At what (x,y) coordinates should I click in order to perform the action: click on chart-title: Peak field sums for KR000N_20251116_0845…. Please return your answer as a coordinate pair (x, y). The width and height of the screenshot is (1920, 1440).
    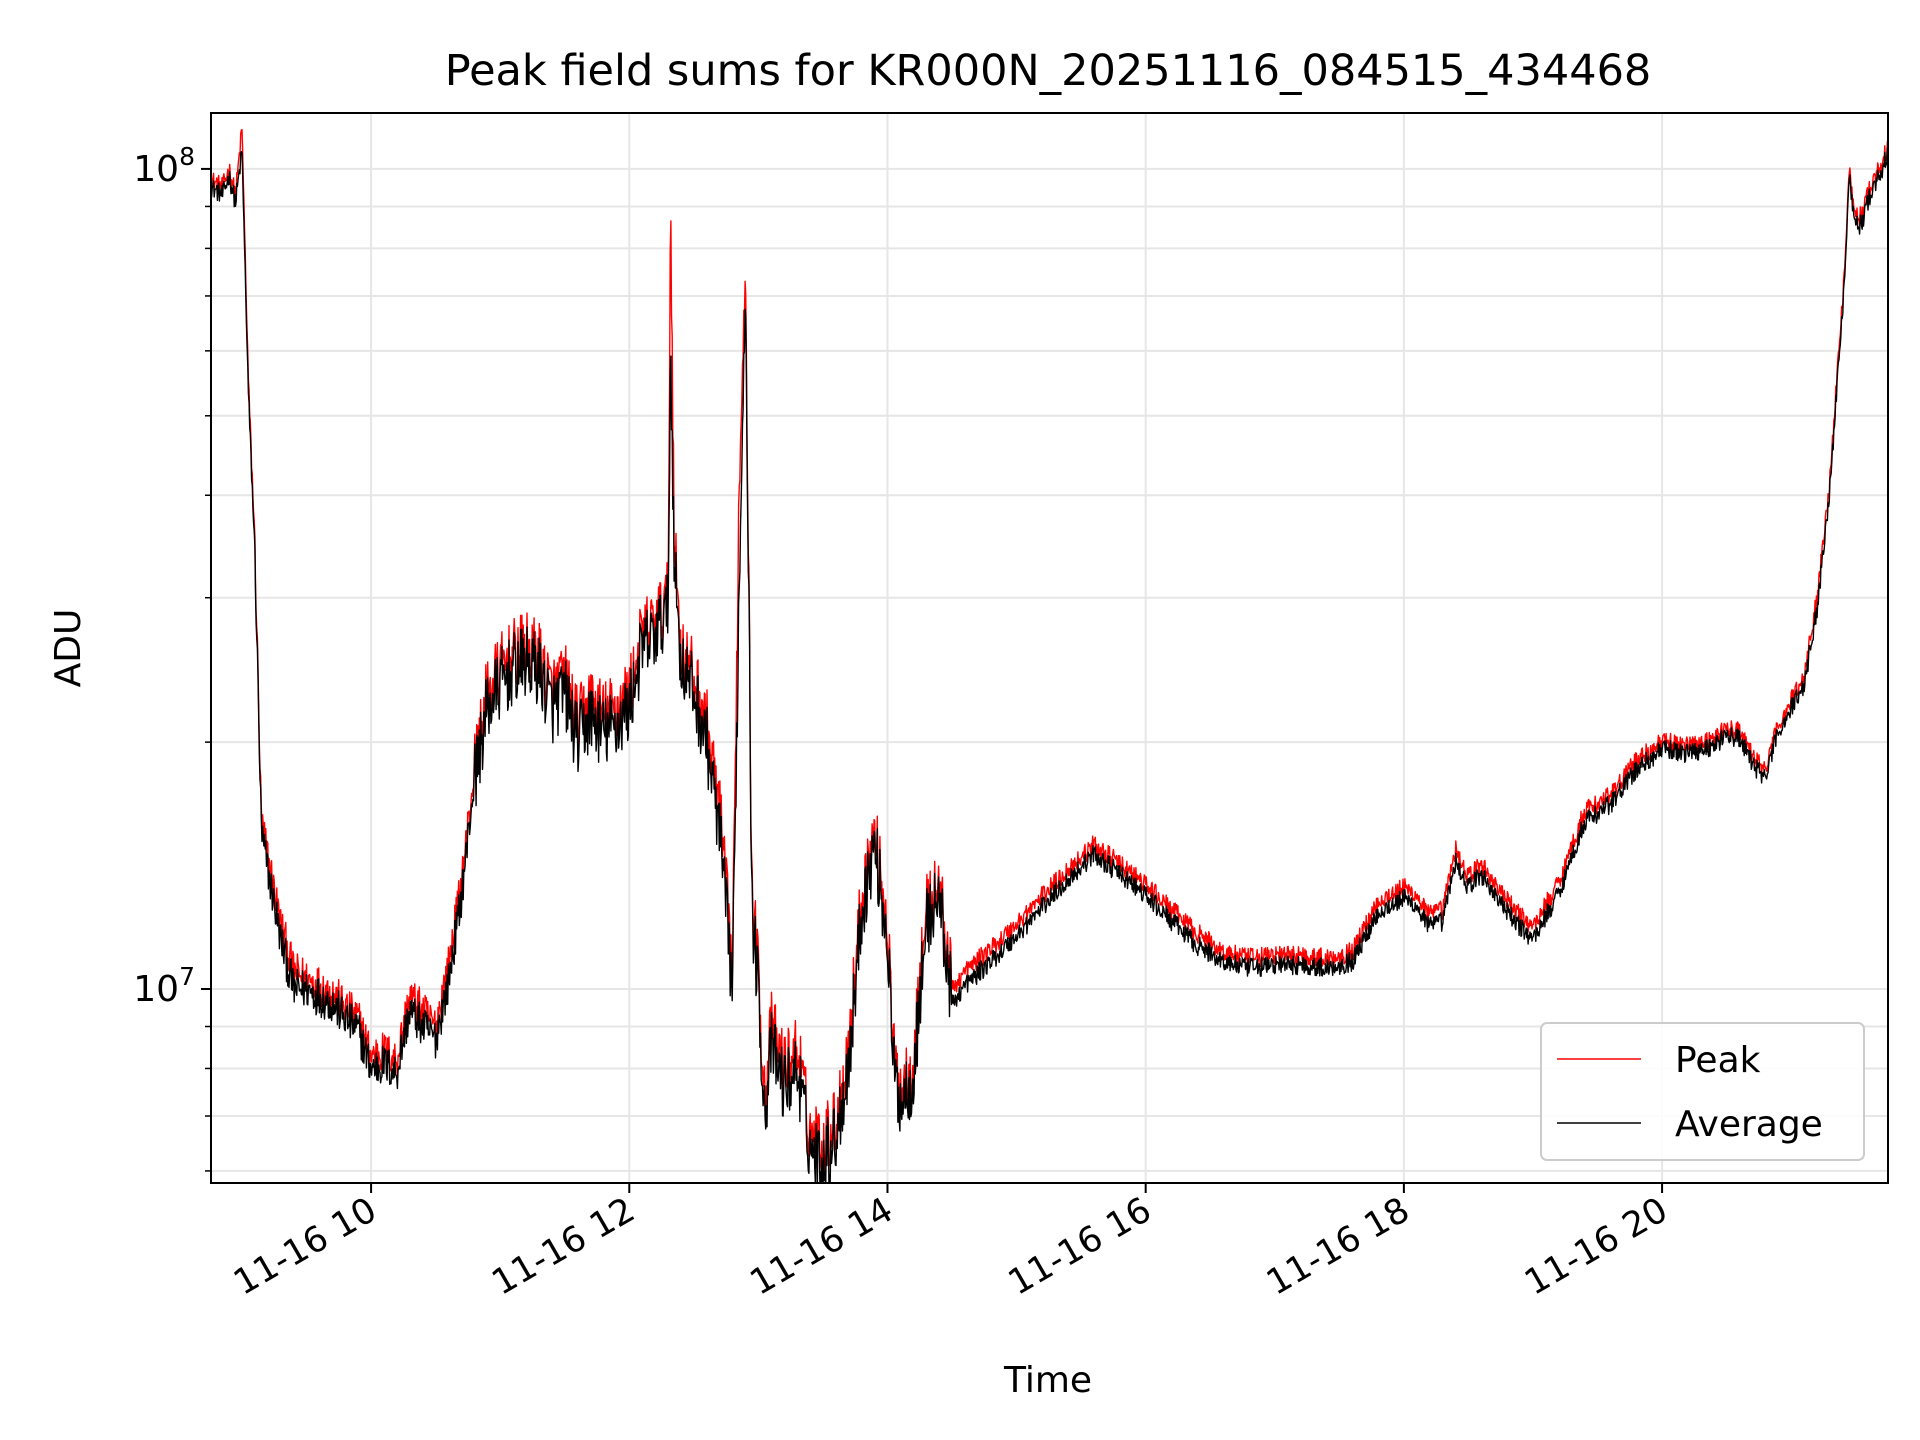
    Looking at the image, I should click on (1048, 71).